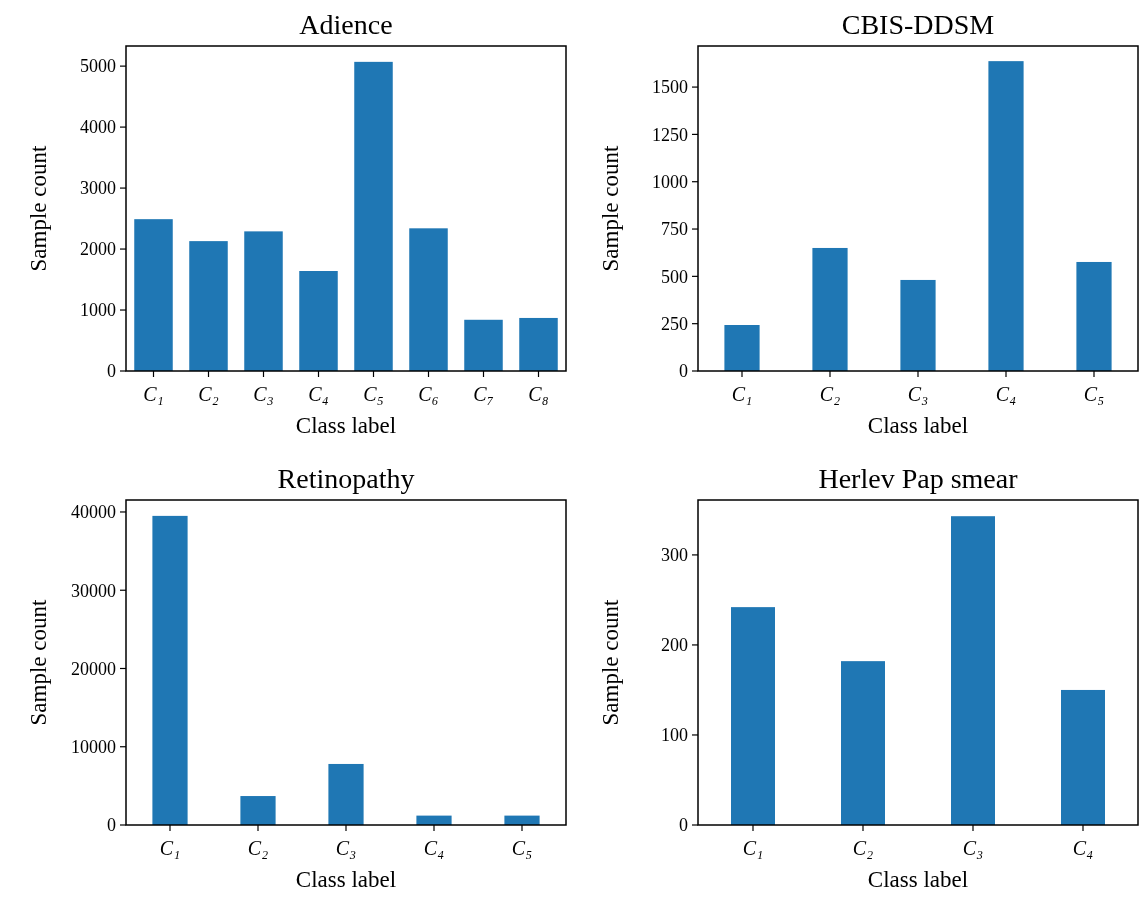 The width and height of the screenshot is (1147, 899). I want to click on chart-title: Adience, so click(346, 24).